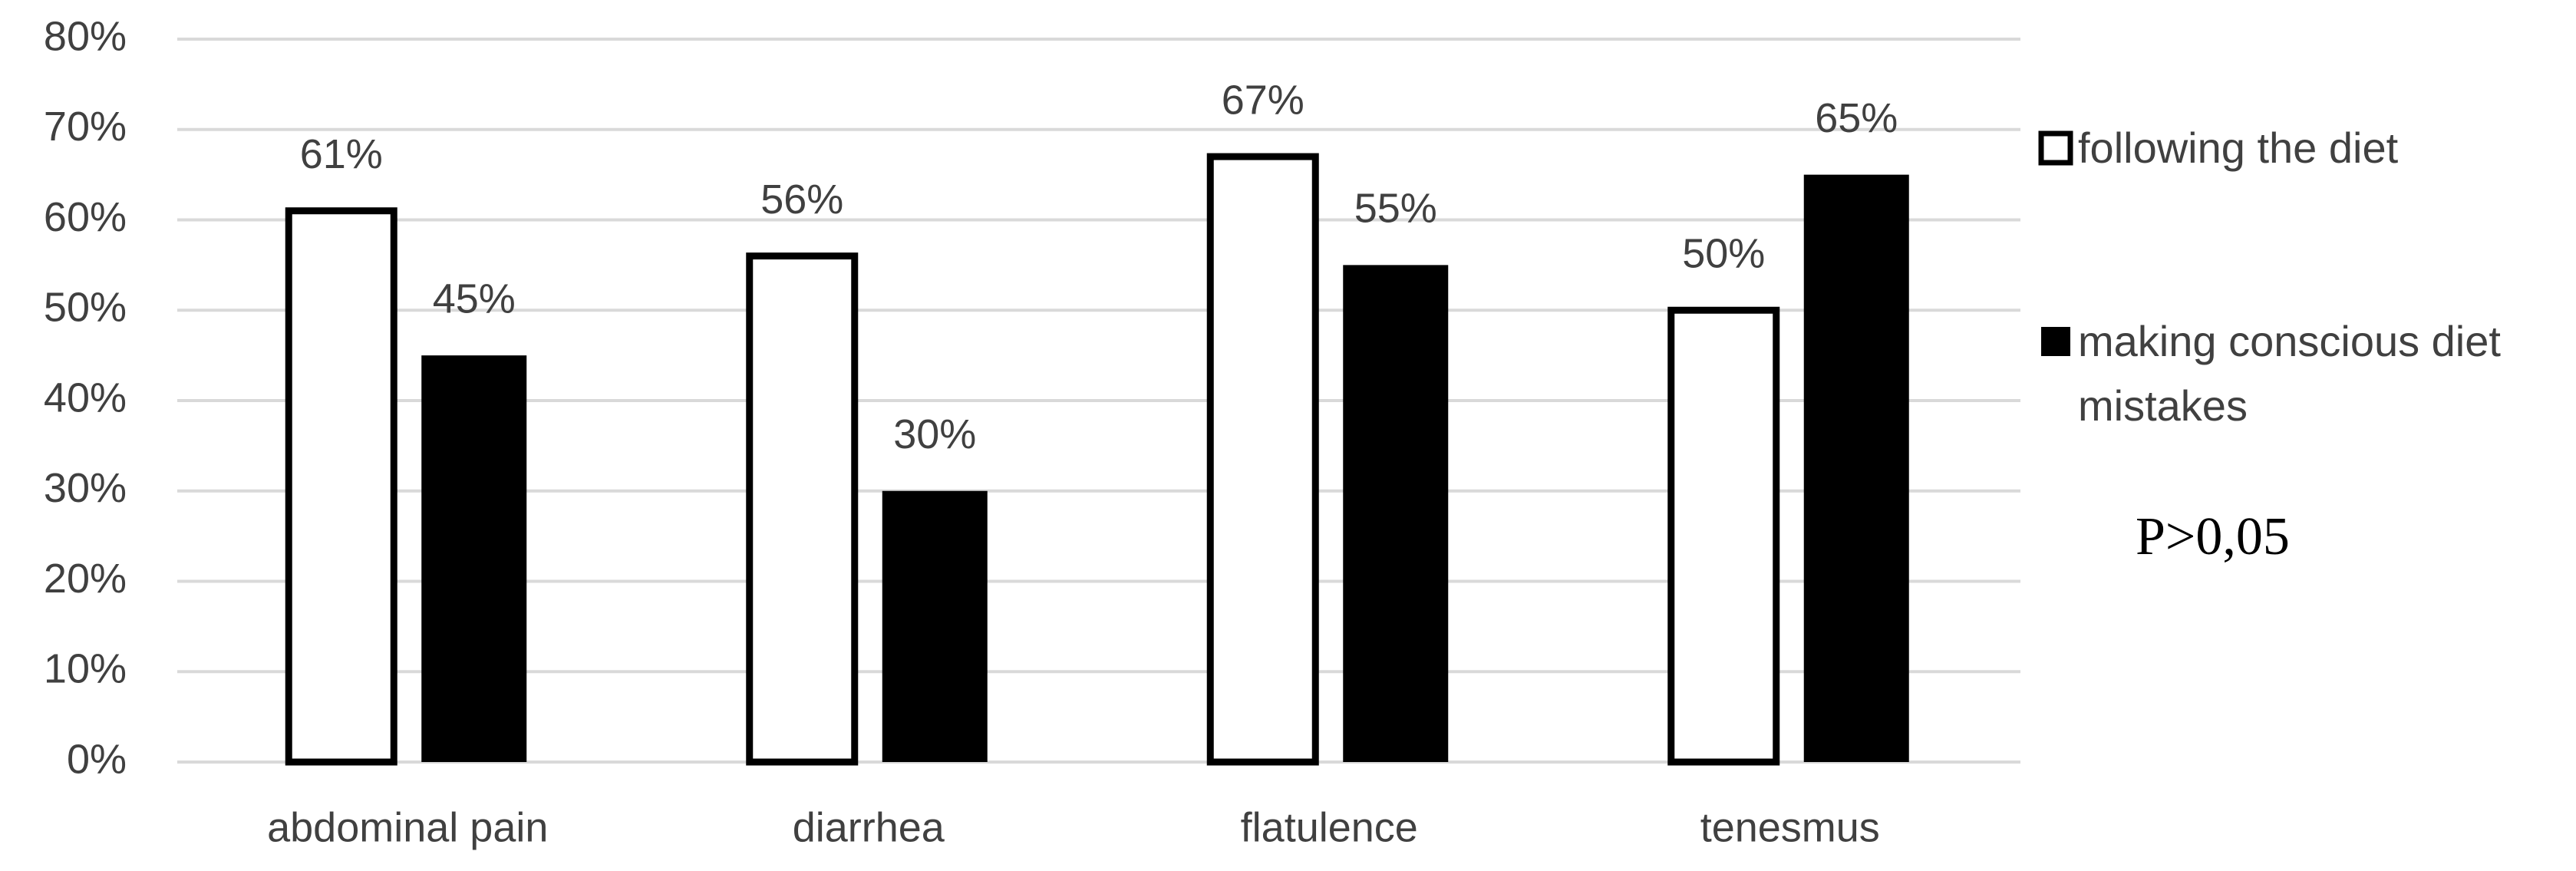 The width and height of the screenshot is (2576, 871). Describe the element at coordinates (2213, 536) in the screenshot. I see `annotation: P>0,05` at that location.